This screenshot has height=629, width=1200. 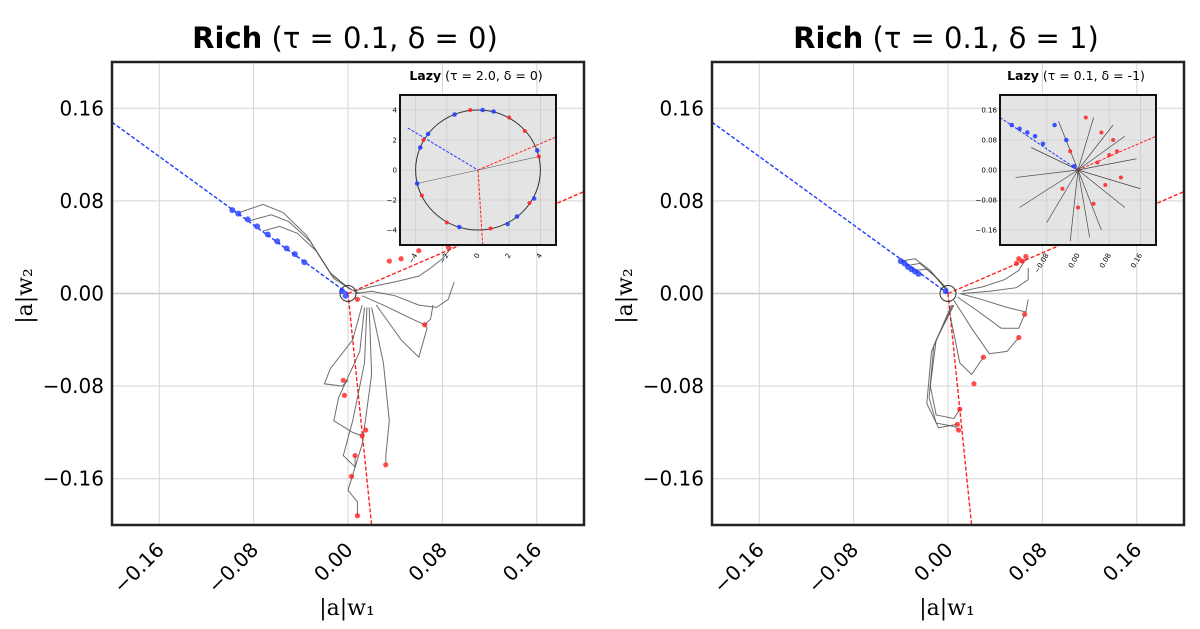 What do you see at coordinates (1076, 75) in the screenshot?
I see `inset-title: Lazy (τ = 0.1, δ = -1)` at bounding box center [1076, 75].